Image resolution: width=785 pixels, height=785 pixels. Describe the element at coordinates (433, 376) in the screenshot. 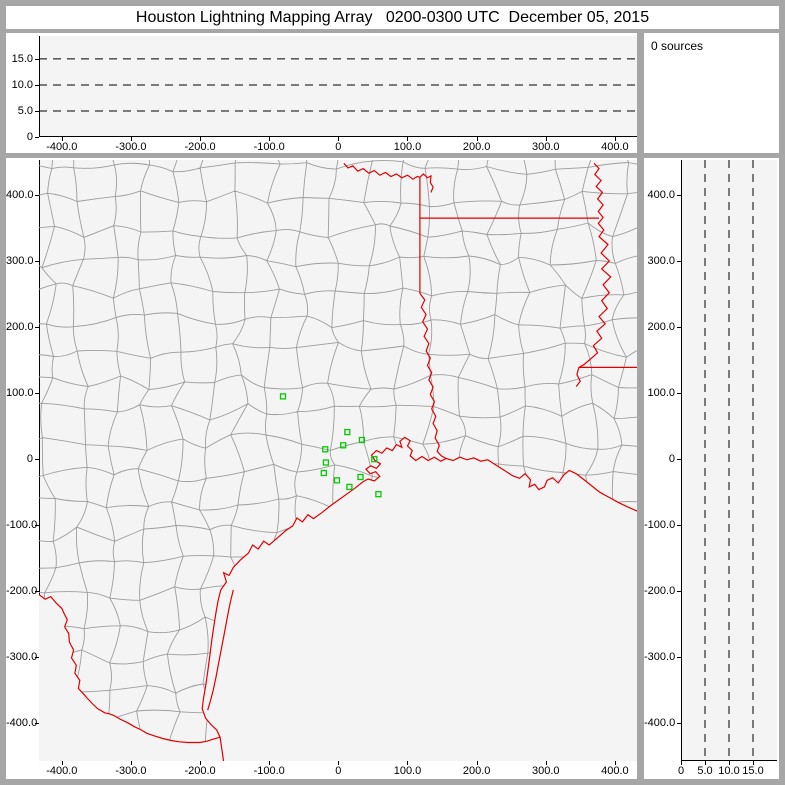

I see `state-border-sabine-river` at that location.